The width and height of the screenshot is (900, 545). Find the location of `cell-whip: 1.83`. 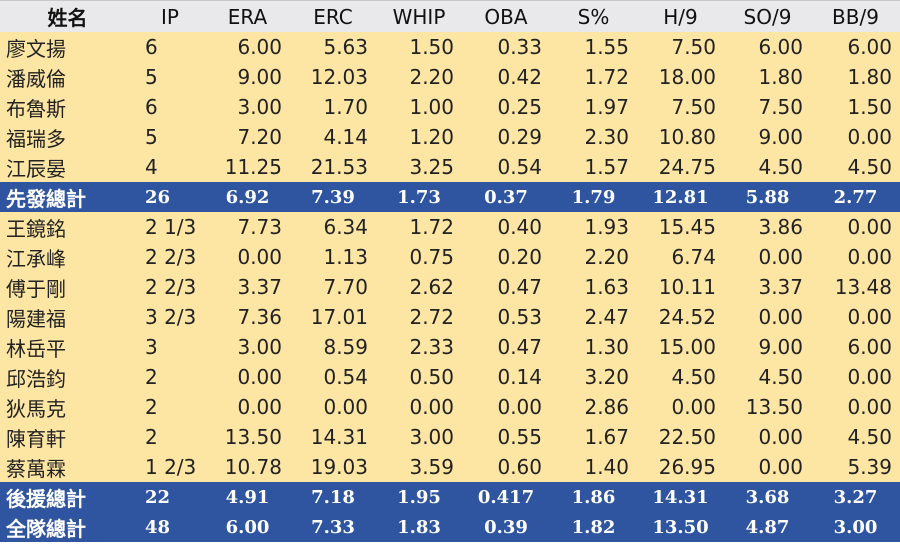

cell-whip: 1.83 is located at coordinates (419, 527).